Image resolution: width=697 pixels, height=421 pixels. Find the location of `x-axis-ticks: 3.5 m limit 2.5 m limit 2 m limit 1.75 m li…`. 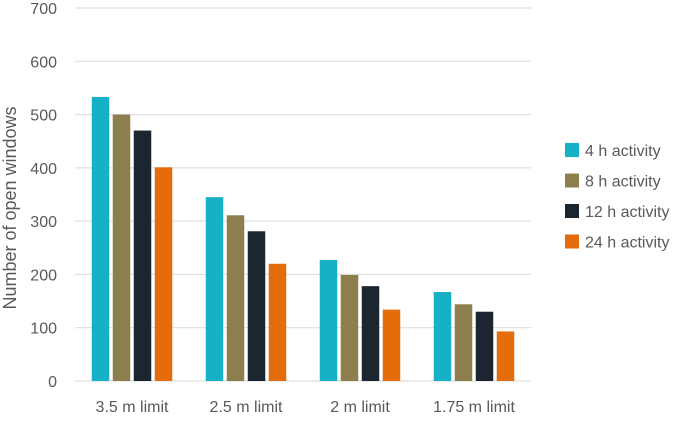

x-axis-ticks: 3.5 m limit 2.5 m limit 2 m limit 1.75 m li… is located at coordinates (306, 407).